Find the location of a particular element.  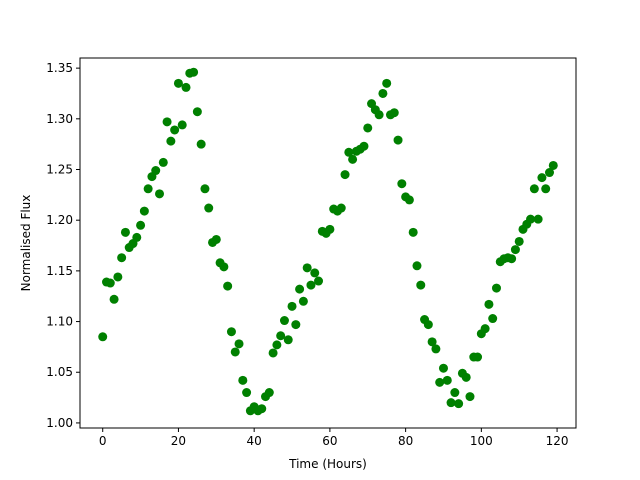

y-tick-label: 1.25 is located at coordinates (59, 170).